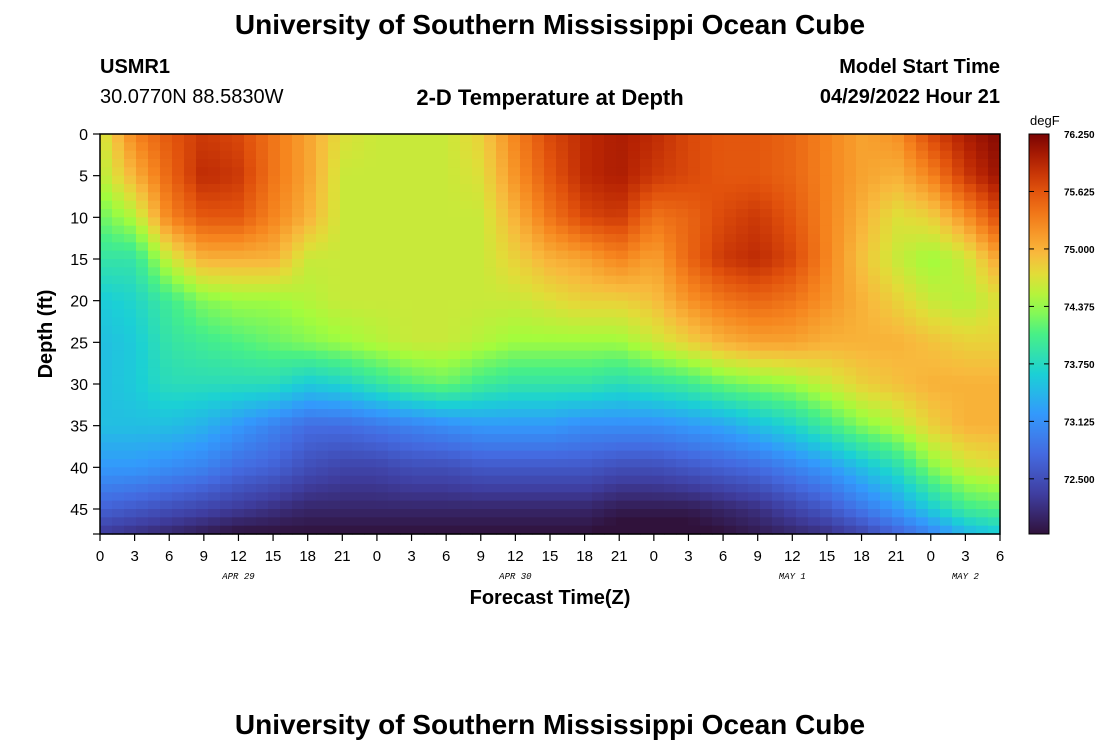 This screenshot has width=1100, height=750. What do you see at coordinates (792, 577) in the screenshot?
I see `day-label: MAY 1` at bounding box center [792, 577].